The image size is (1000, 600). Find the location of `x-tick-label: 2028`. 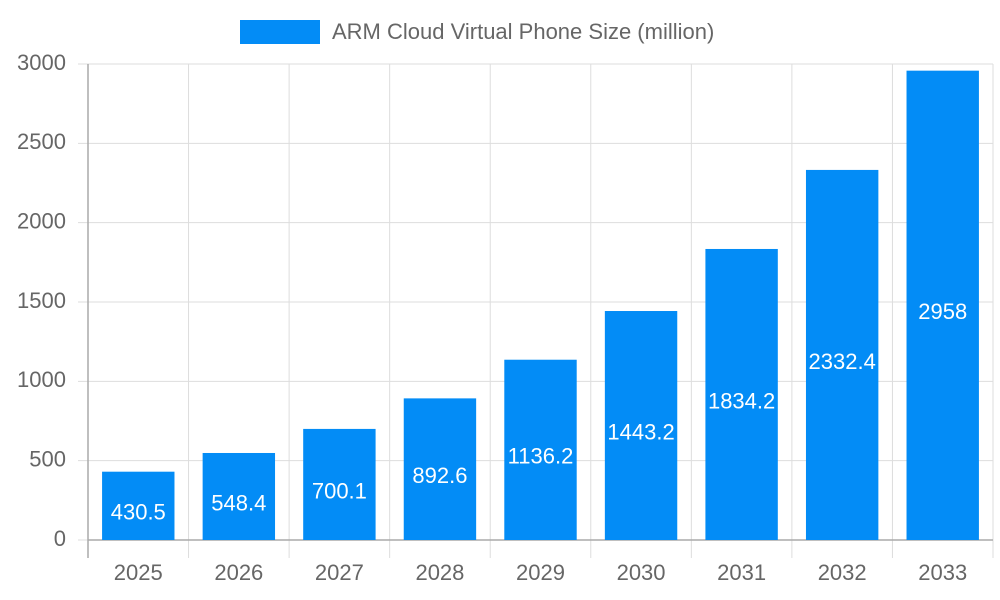

x-tick-label: 2028 is located at coordinates (439, 572).